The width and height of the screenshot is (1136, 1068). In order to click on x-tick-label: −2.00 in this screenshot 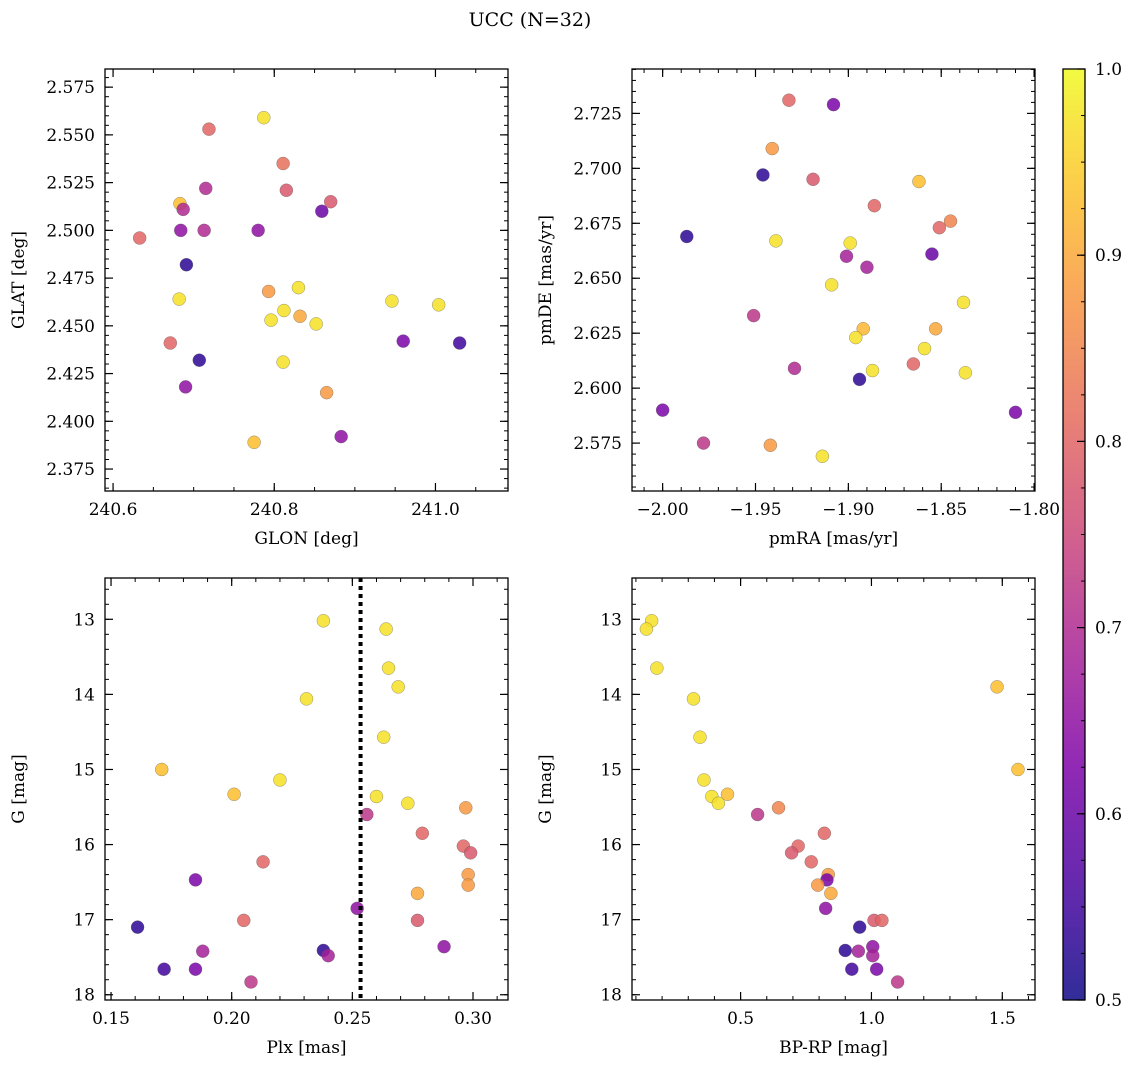, I will do `click(663, 510)`.